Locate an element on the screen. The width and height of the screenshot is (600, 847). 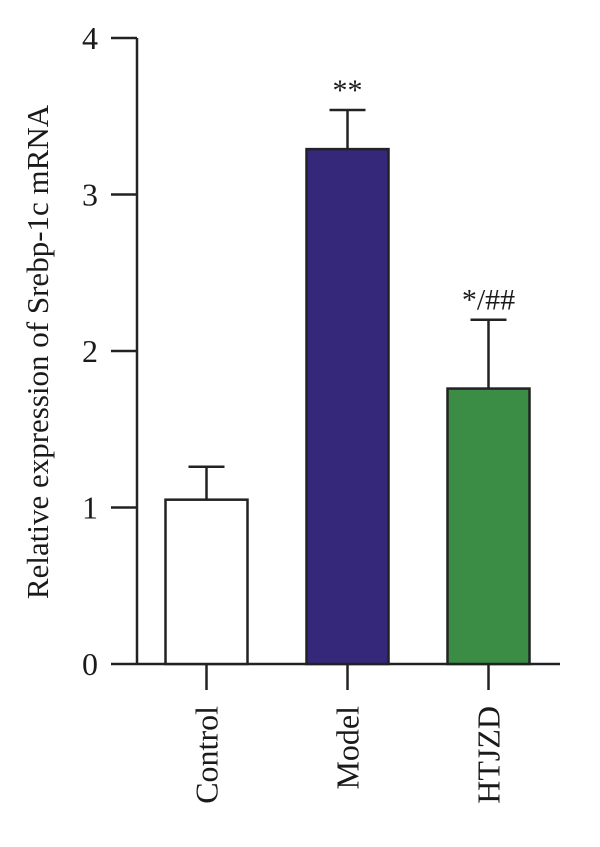
x-tick-label: Model is located at coordinates (348, 748).